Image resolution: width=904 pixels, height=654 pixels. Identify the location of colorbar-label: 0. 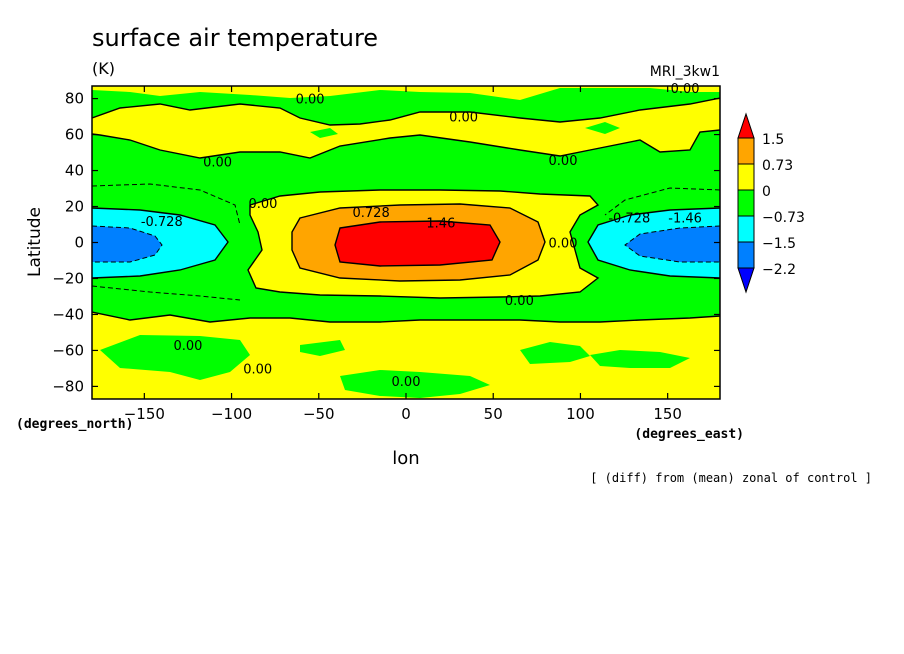
(766, 192).